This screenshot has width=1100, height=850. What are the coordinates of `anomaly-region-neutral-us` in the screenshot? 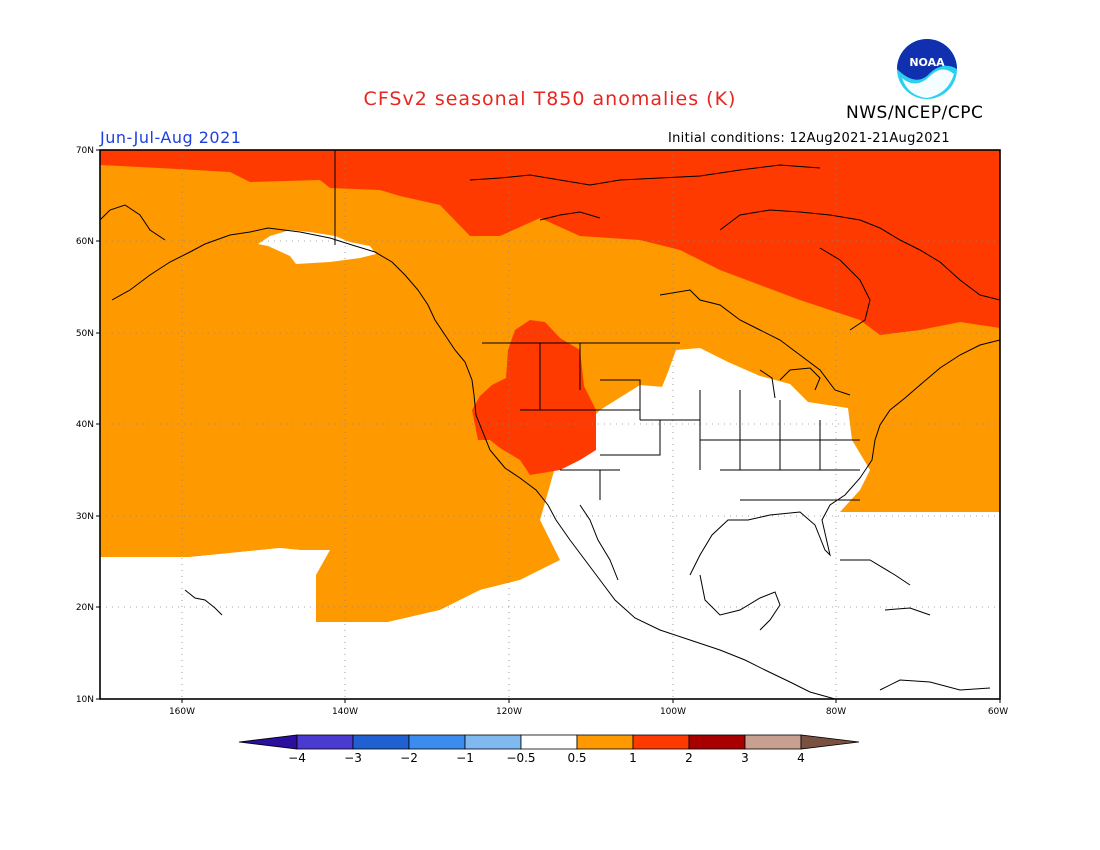 It's located at (747, 434).